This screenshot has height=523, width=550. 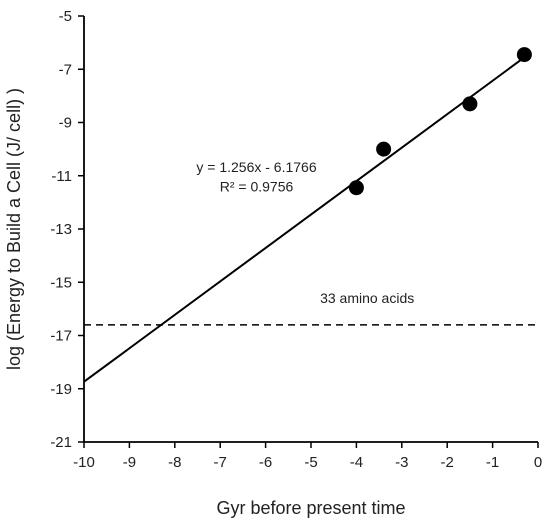 I want to click on y-tick-label: -11, so click(x=61, y=176).